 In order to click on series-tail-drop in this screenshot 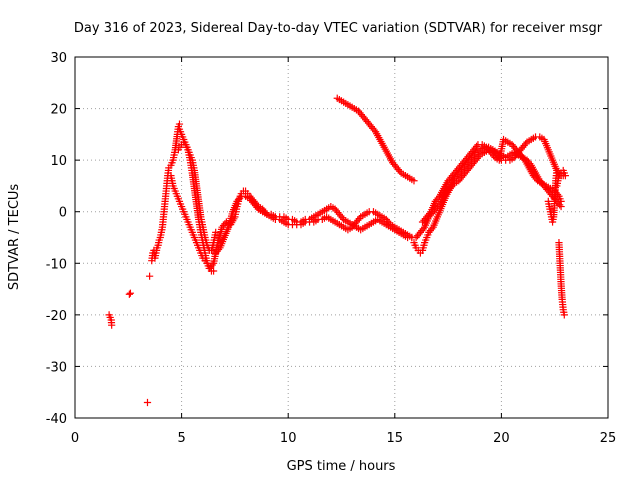, I will do `click(556, 242)`.